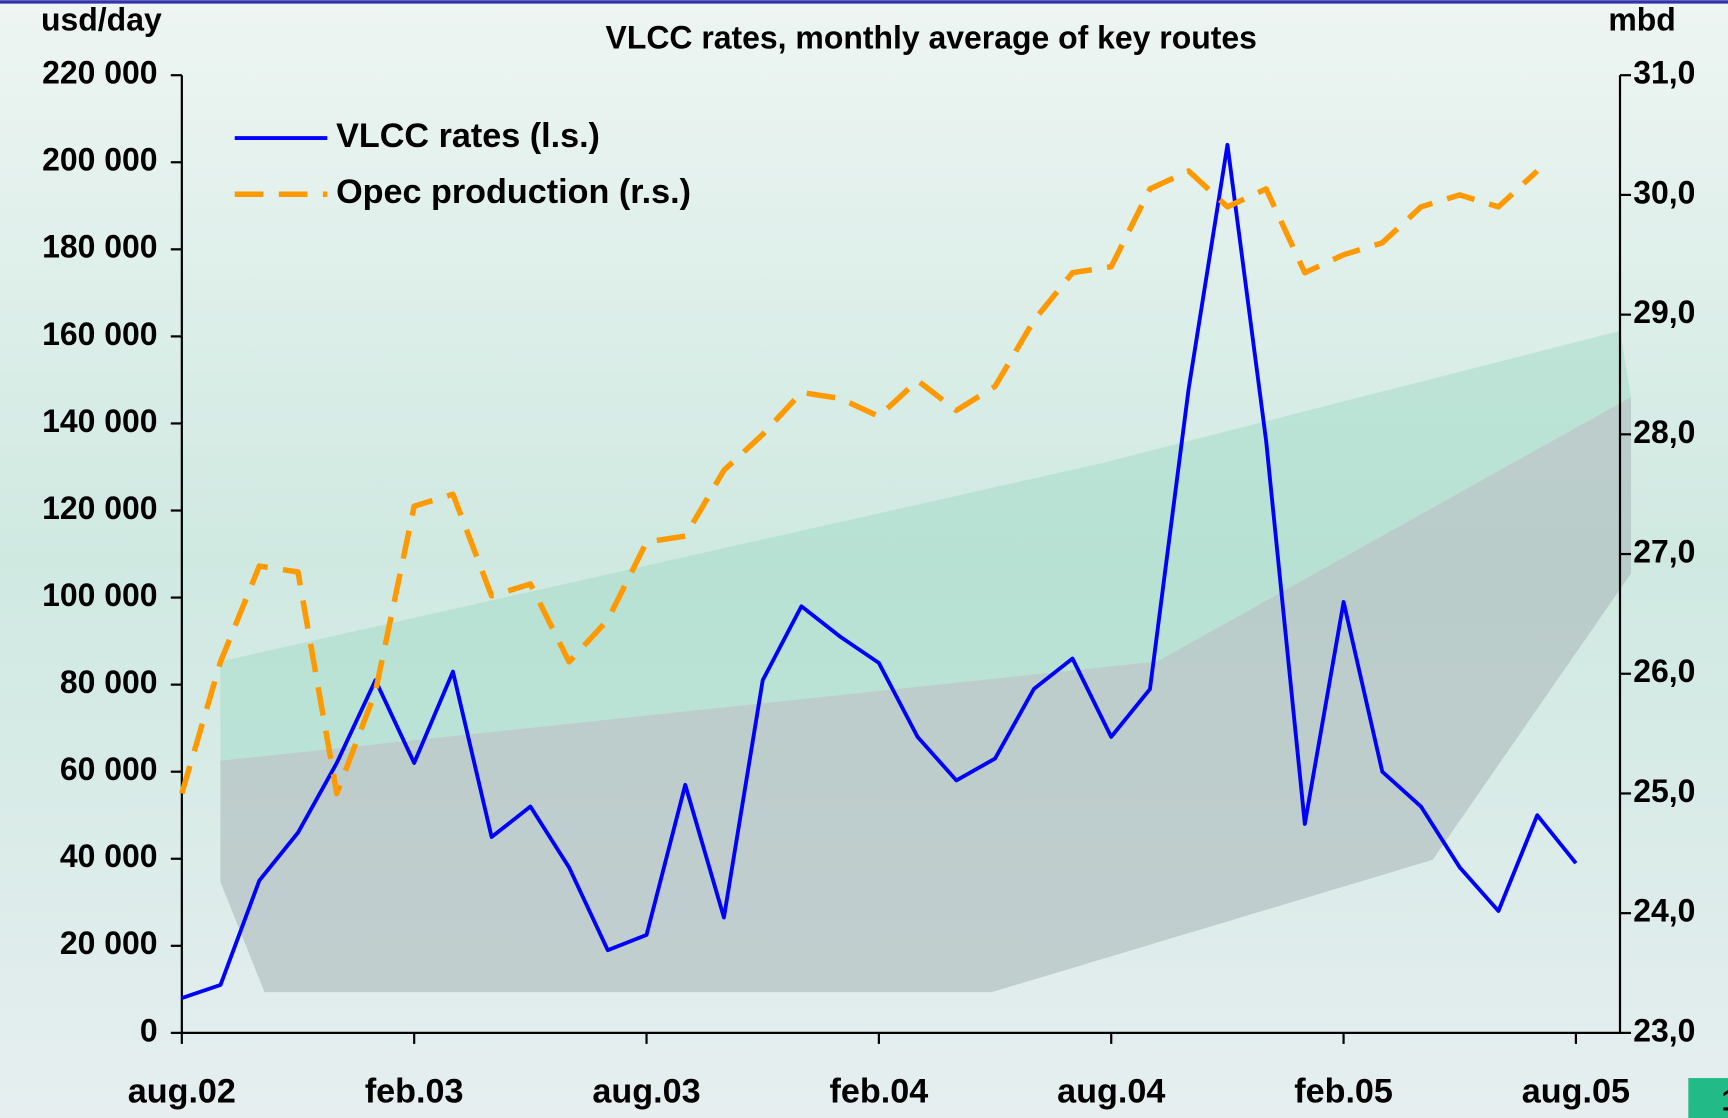 The image size is (1728, 1118). What do you see at coordinates (1664, 312) in the screenshot?
I see `y2-tick-label: 29,0` at bounding box center [1664, 312].